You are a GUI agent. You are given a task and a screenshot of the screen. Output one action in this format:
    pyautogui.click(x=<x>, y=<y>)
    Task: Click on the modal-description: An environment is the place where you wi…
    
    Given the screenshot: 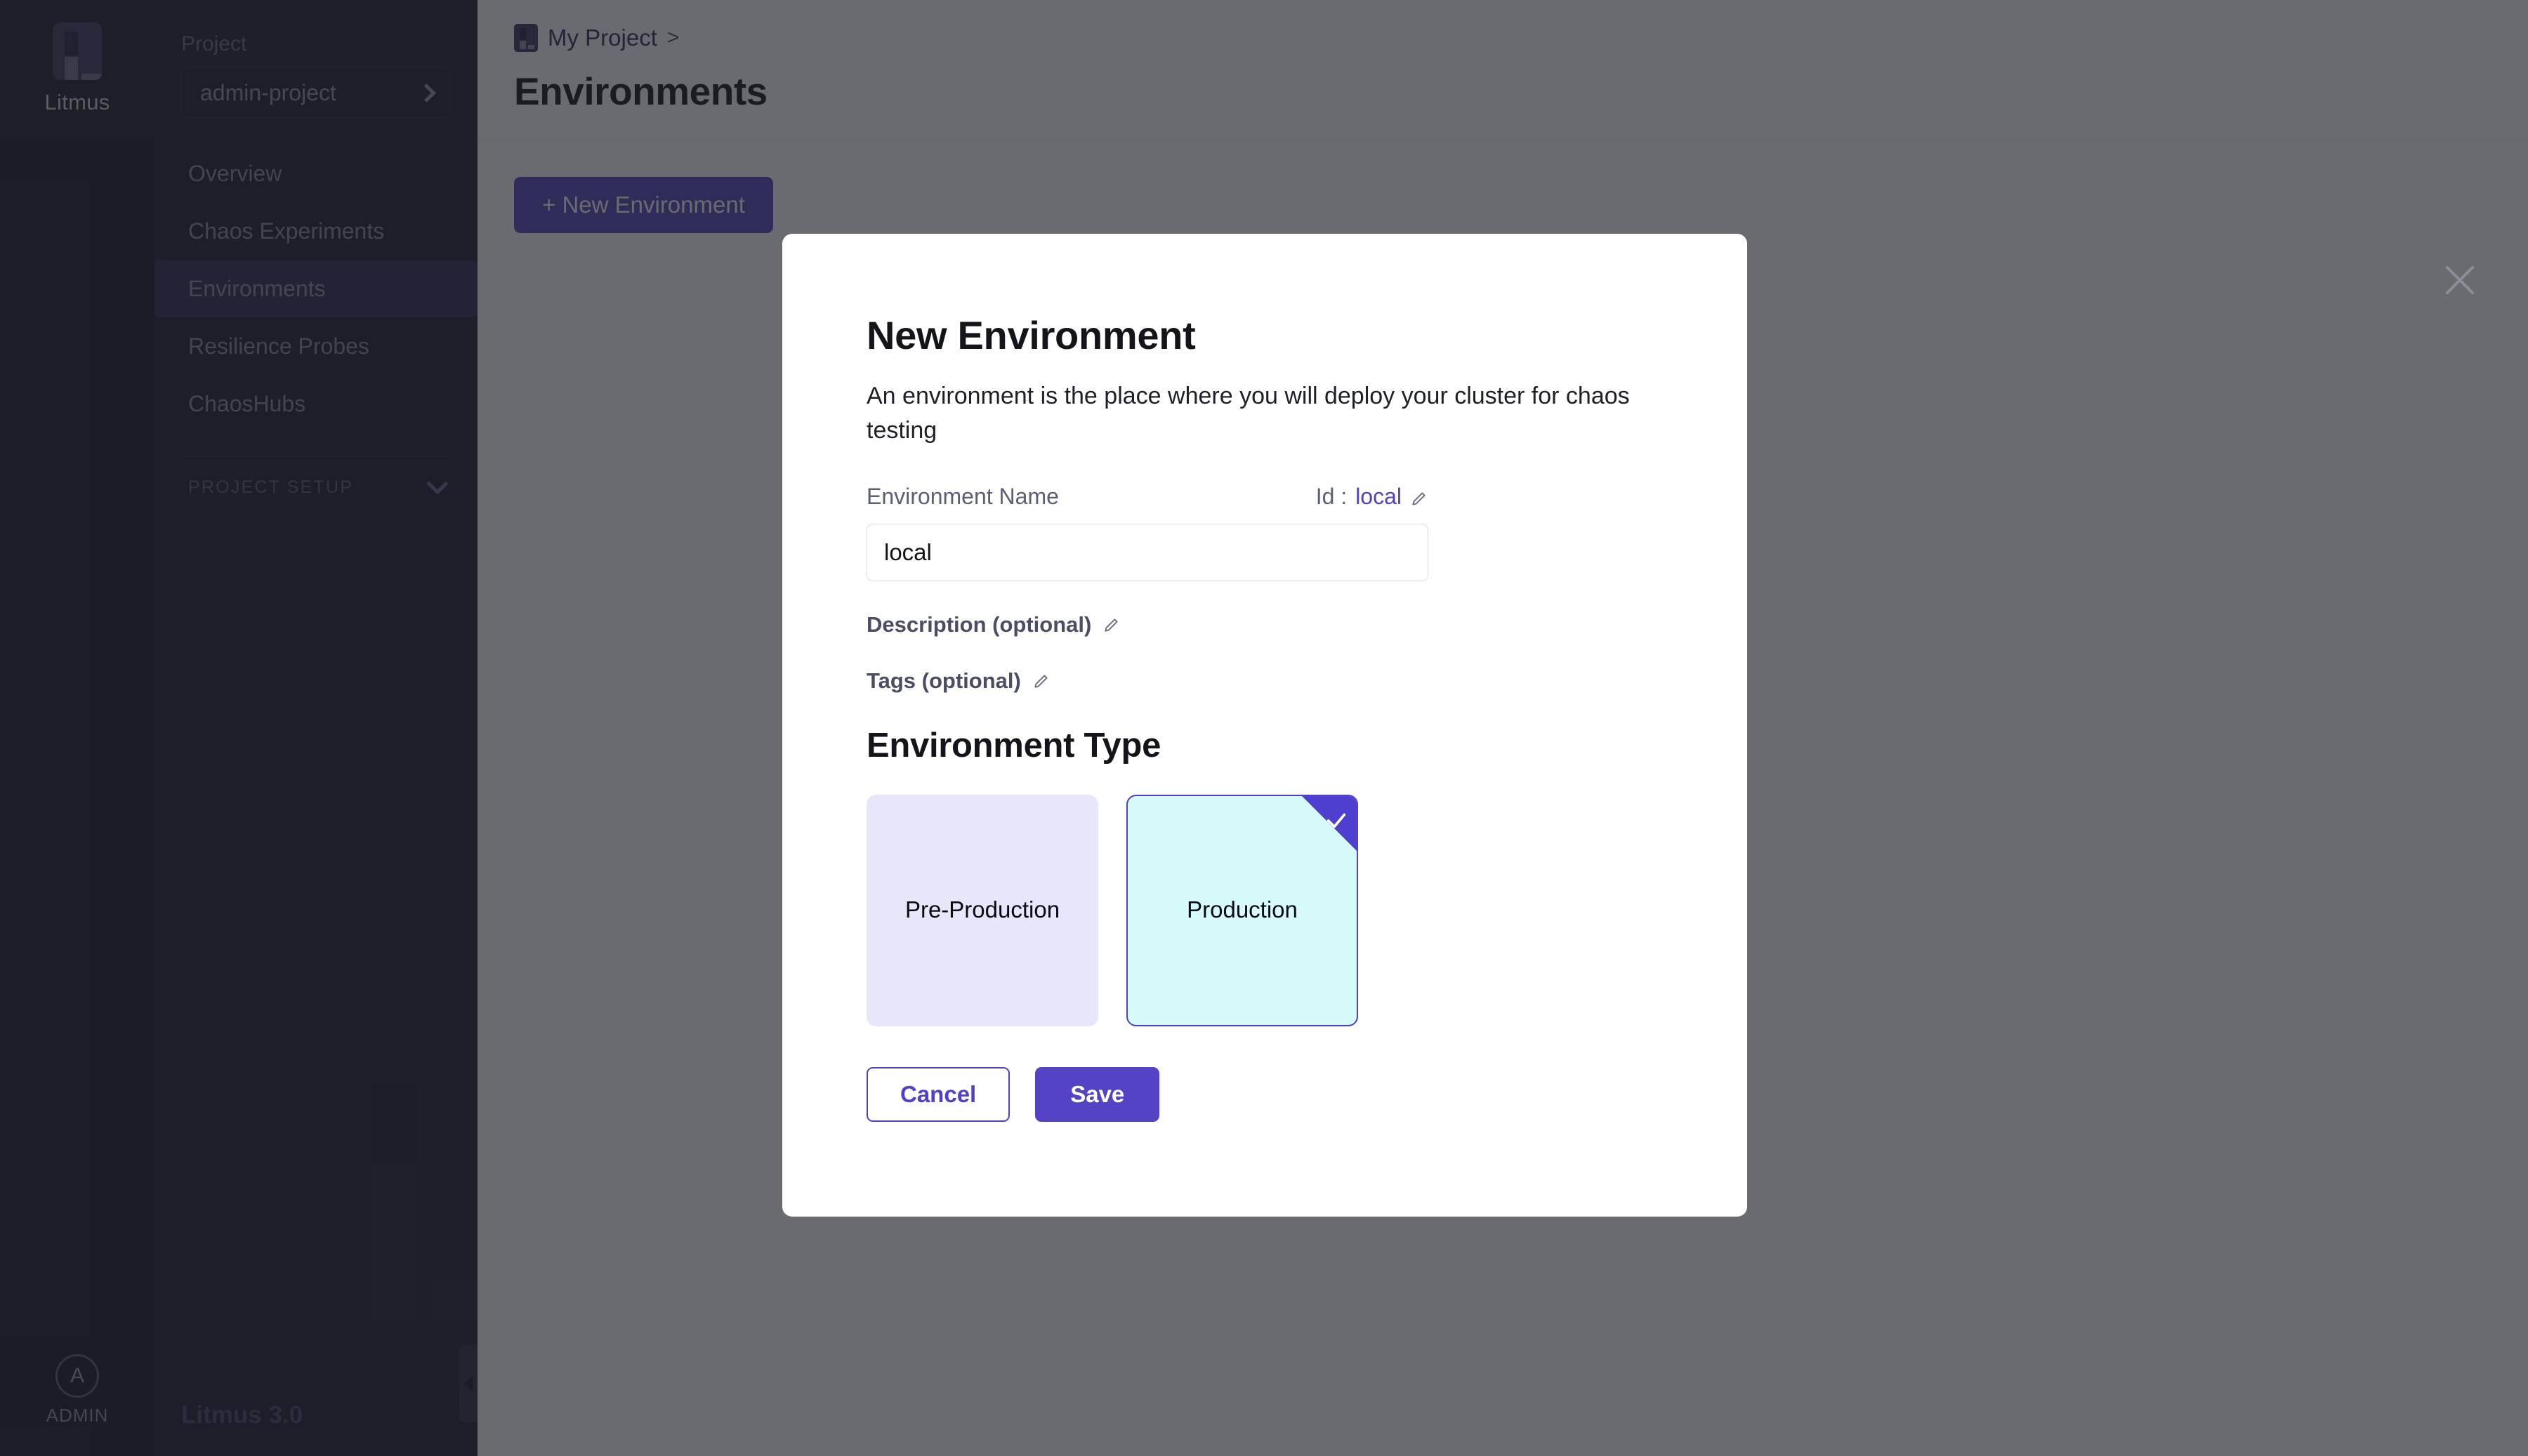 What is the action you would take?
    pyautogui.click(x=1248, y=413)
    